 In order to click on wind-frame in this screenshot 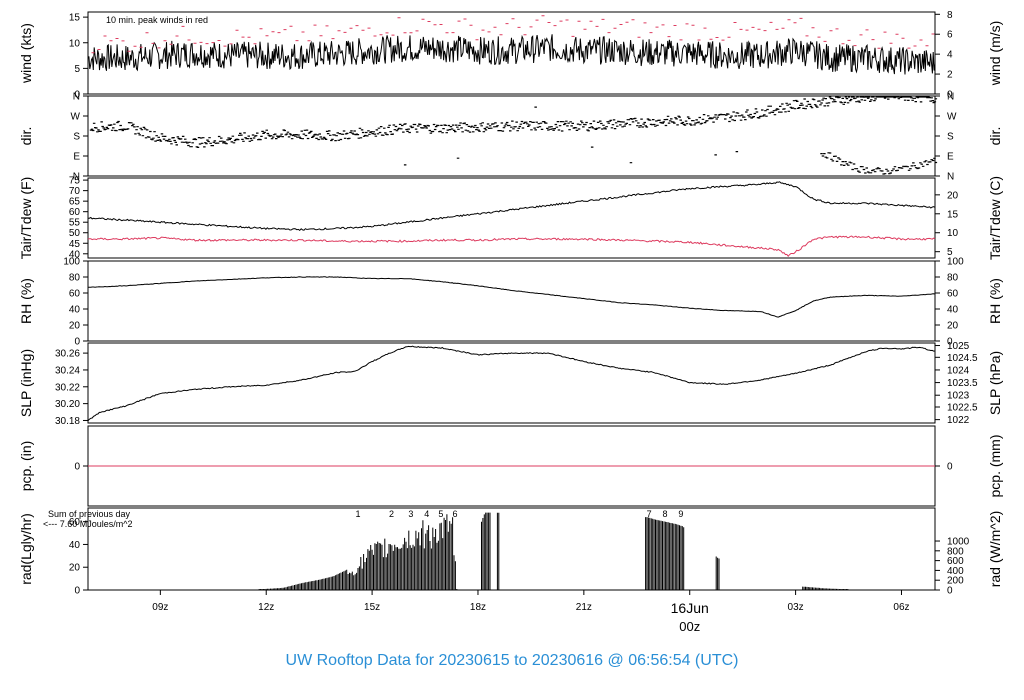, I will do `click(511, 53)`.